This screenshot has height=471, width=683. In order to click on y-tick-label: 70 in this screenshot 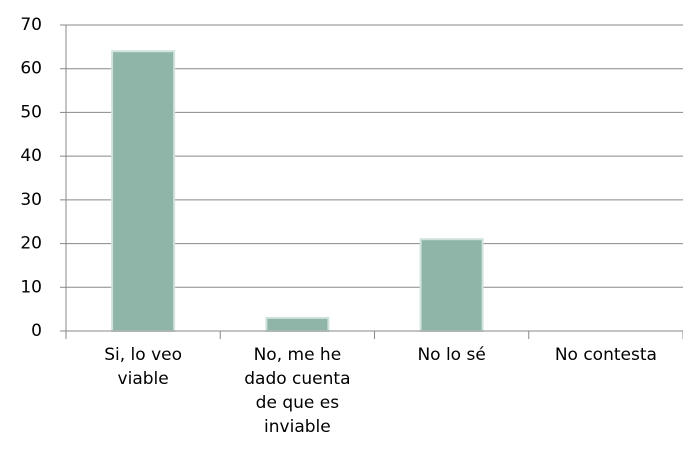, I will do `click(31, 25)`.